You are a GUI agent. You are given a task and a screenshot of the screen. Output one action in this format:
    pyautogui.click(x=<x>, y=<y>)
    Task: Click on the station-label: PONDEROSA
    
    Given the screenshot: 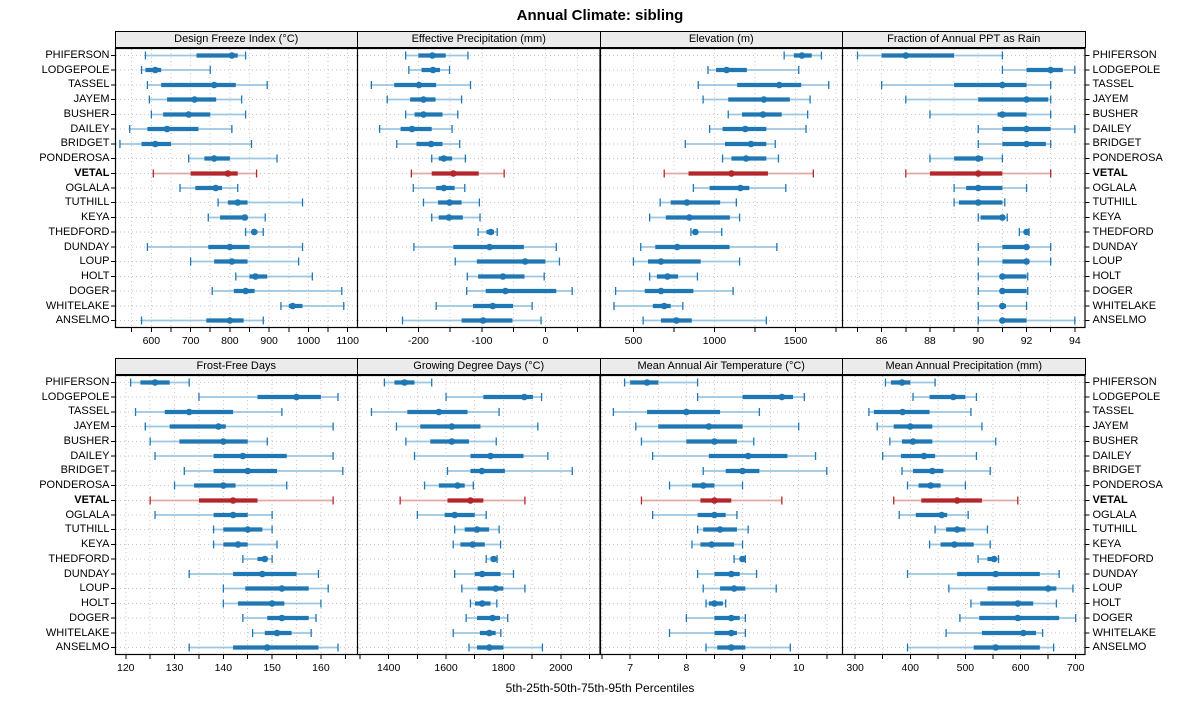 What is the action you would take?
    pyautogui.click(x=1127, y=158)
    